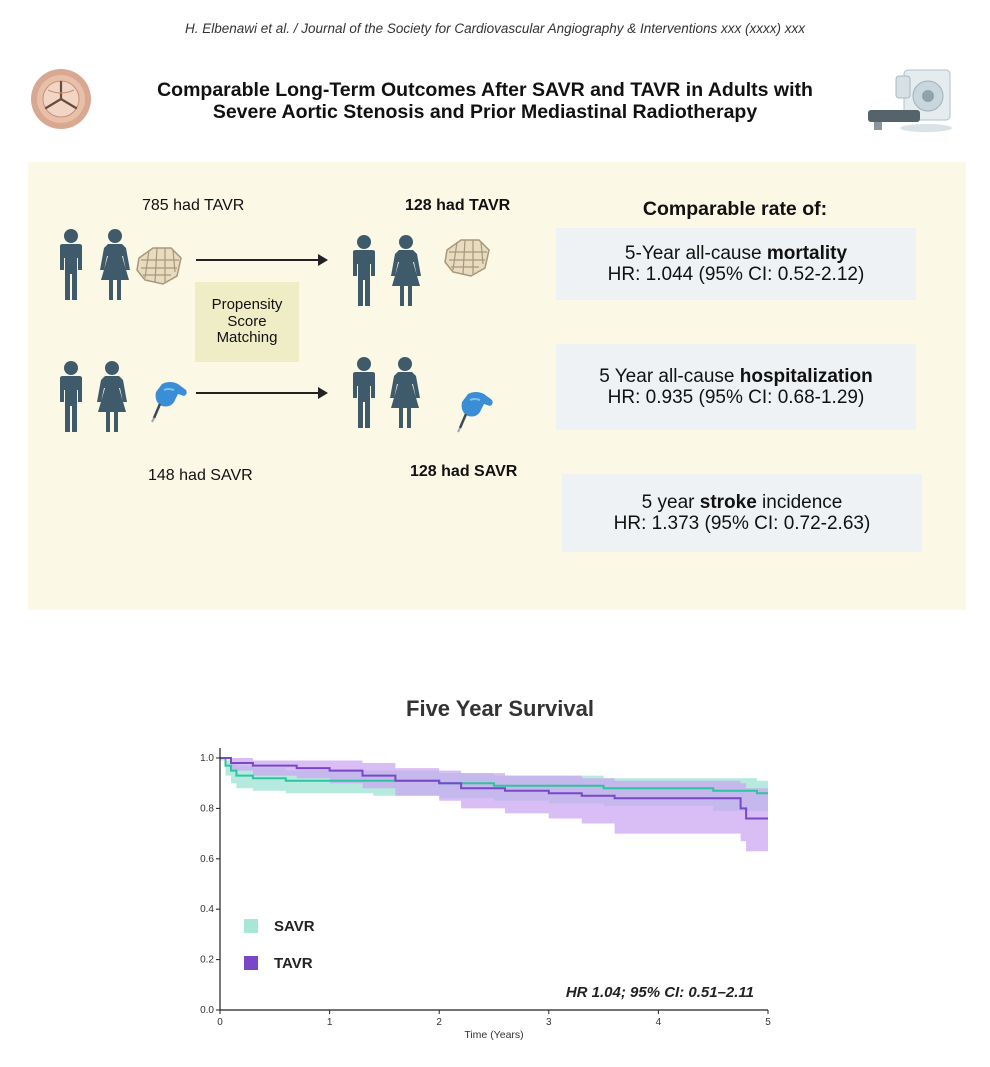  What do you see at coordinates (61, 99) in the screenshot?
I see `aortic-valve-icon` at bounding box center [61, 99].